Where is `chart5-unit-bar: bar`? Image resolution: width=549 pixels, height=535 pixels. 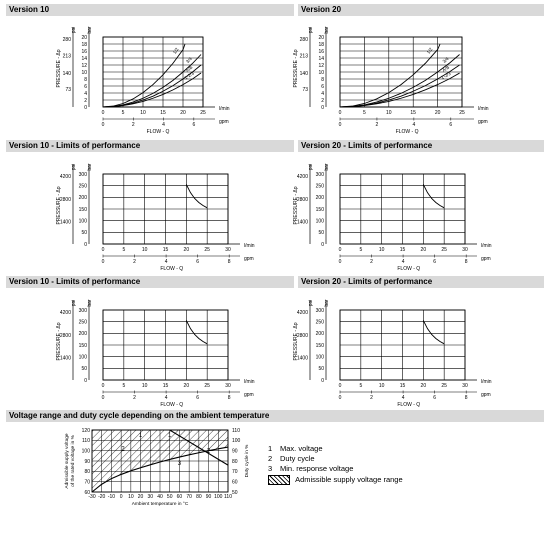 chart5-unit-bar: bar is located at coordinates (90, 303).